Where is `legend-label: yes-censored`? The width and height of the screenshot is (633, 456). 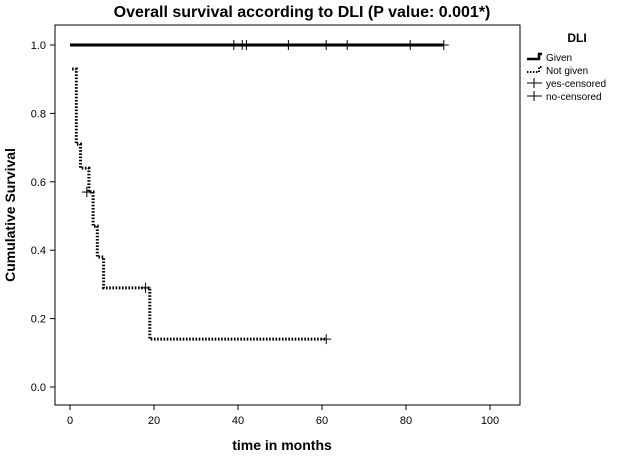
legend-label: yes-censored is located at coordinates (576, 84).